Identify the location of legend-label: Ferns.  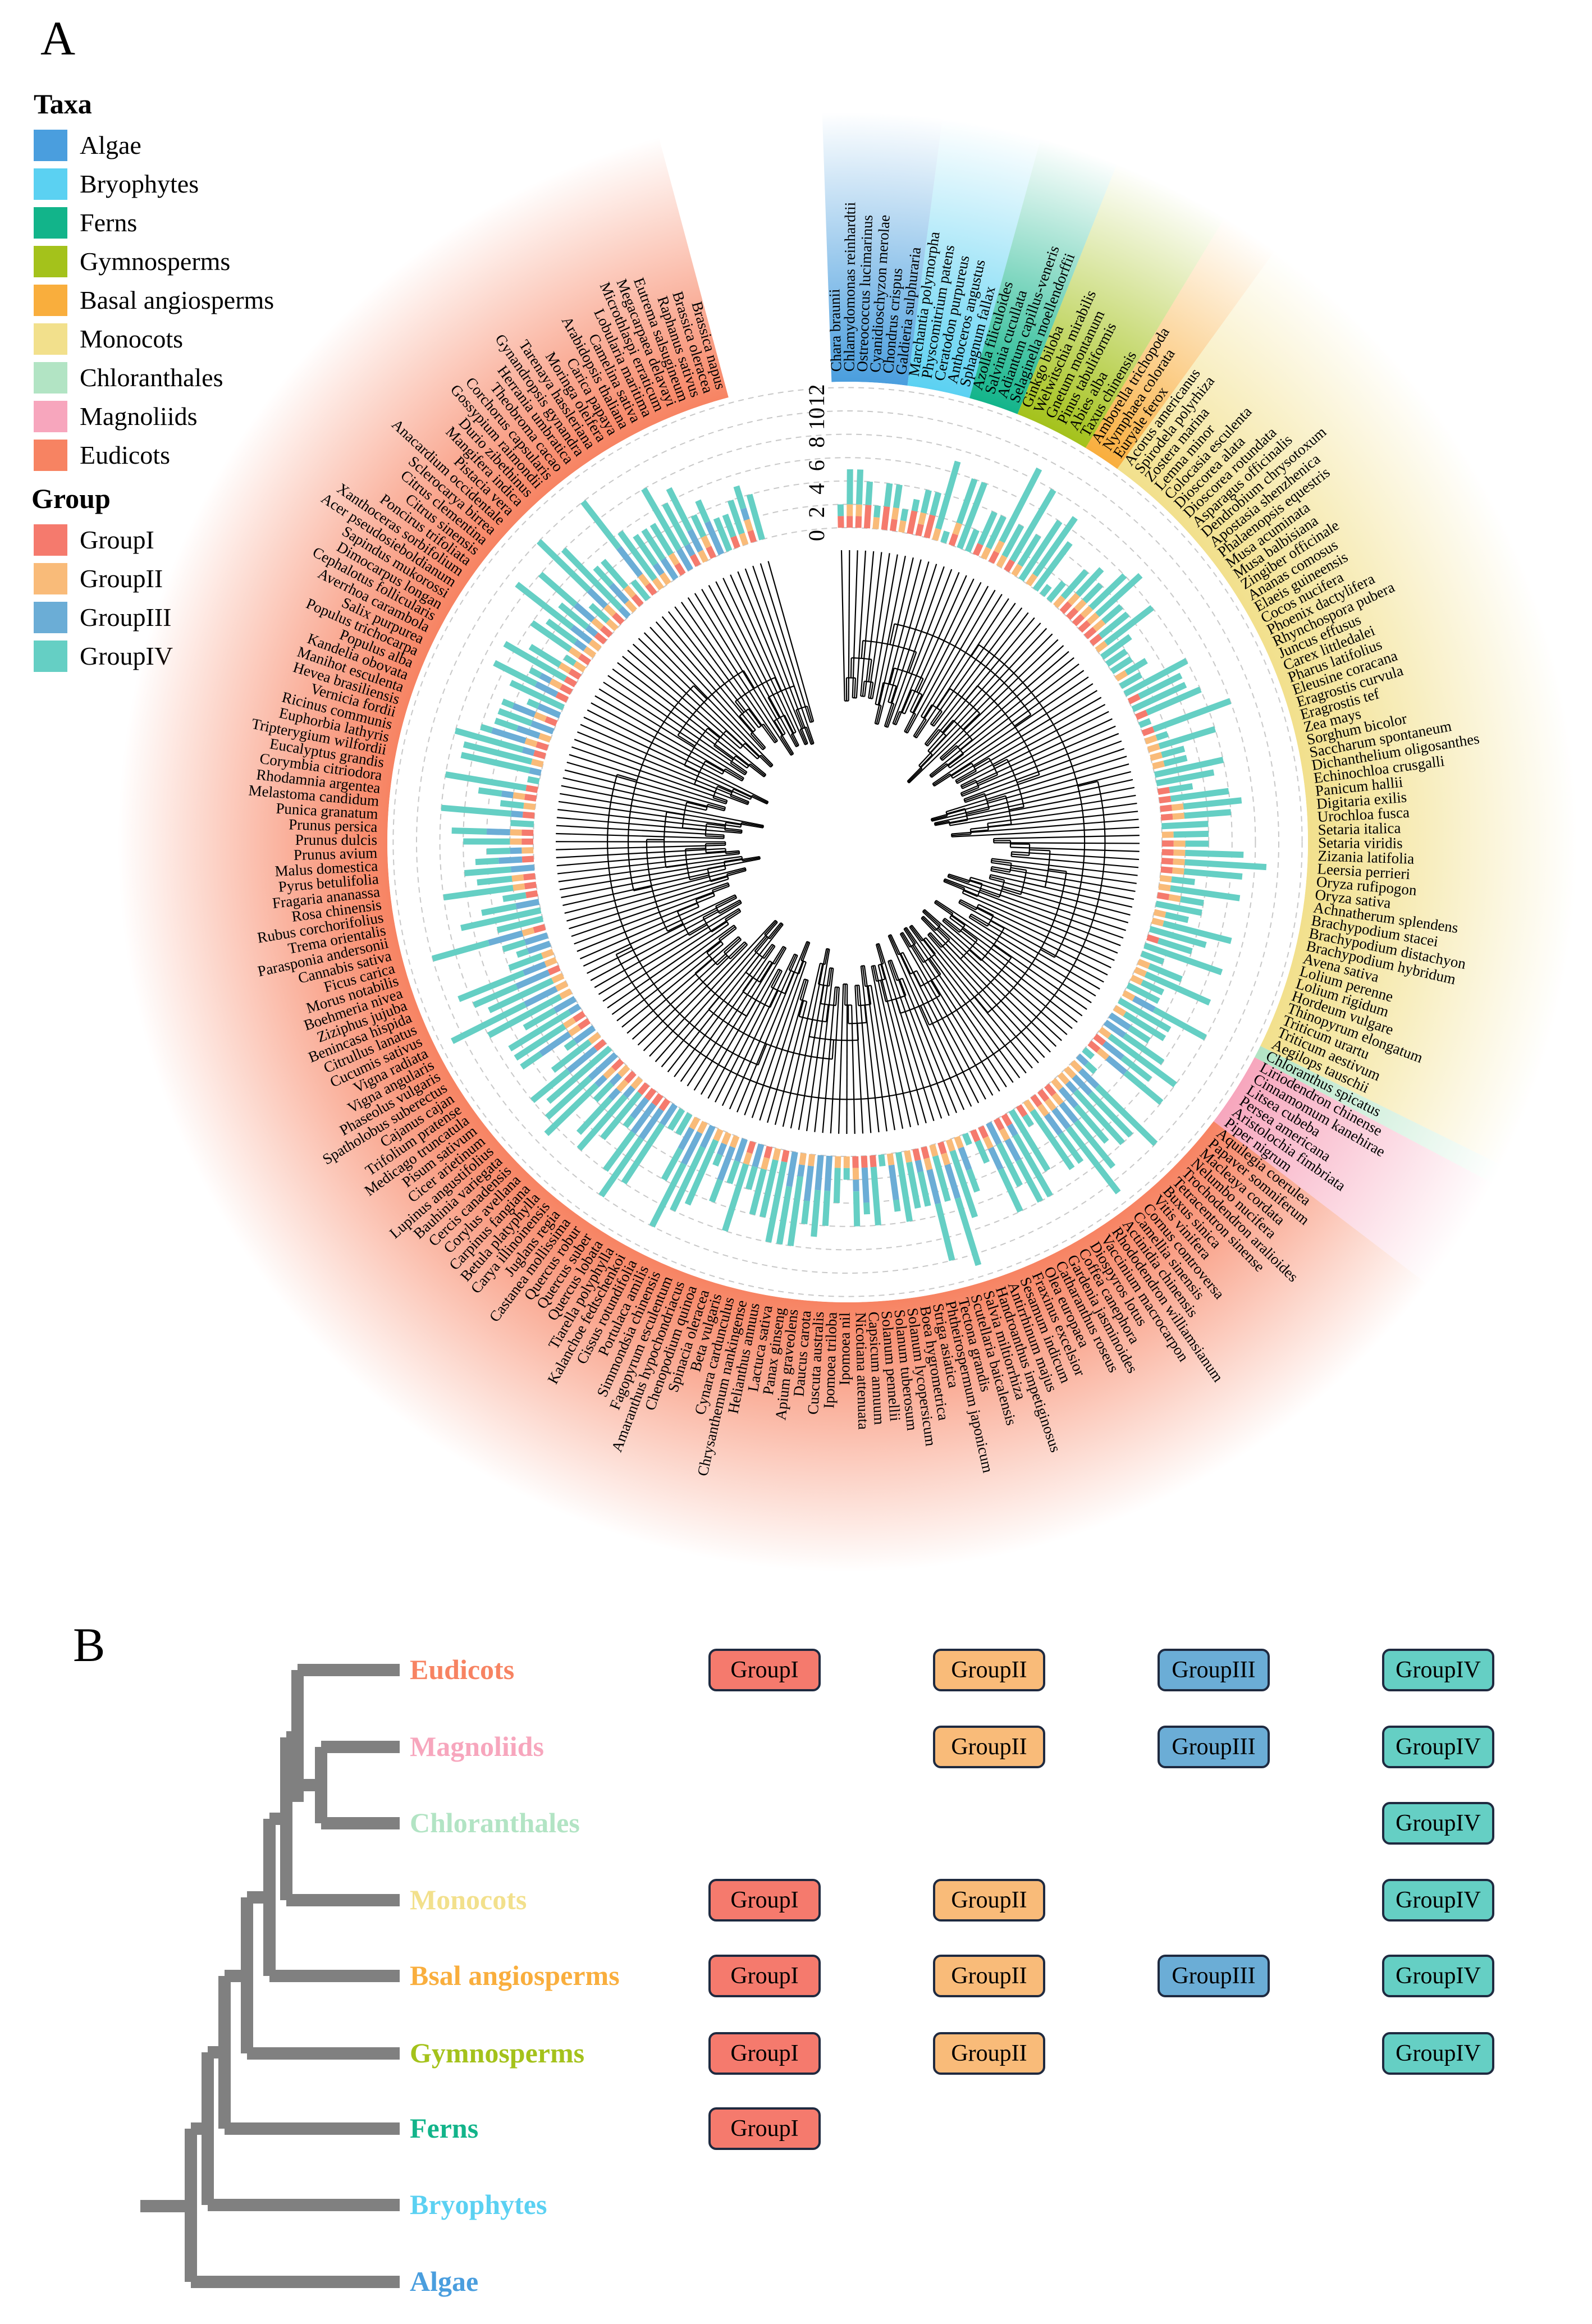
(109, 223).